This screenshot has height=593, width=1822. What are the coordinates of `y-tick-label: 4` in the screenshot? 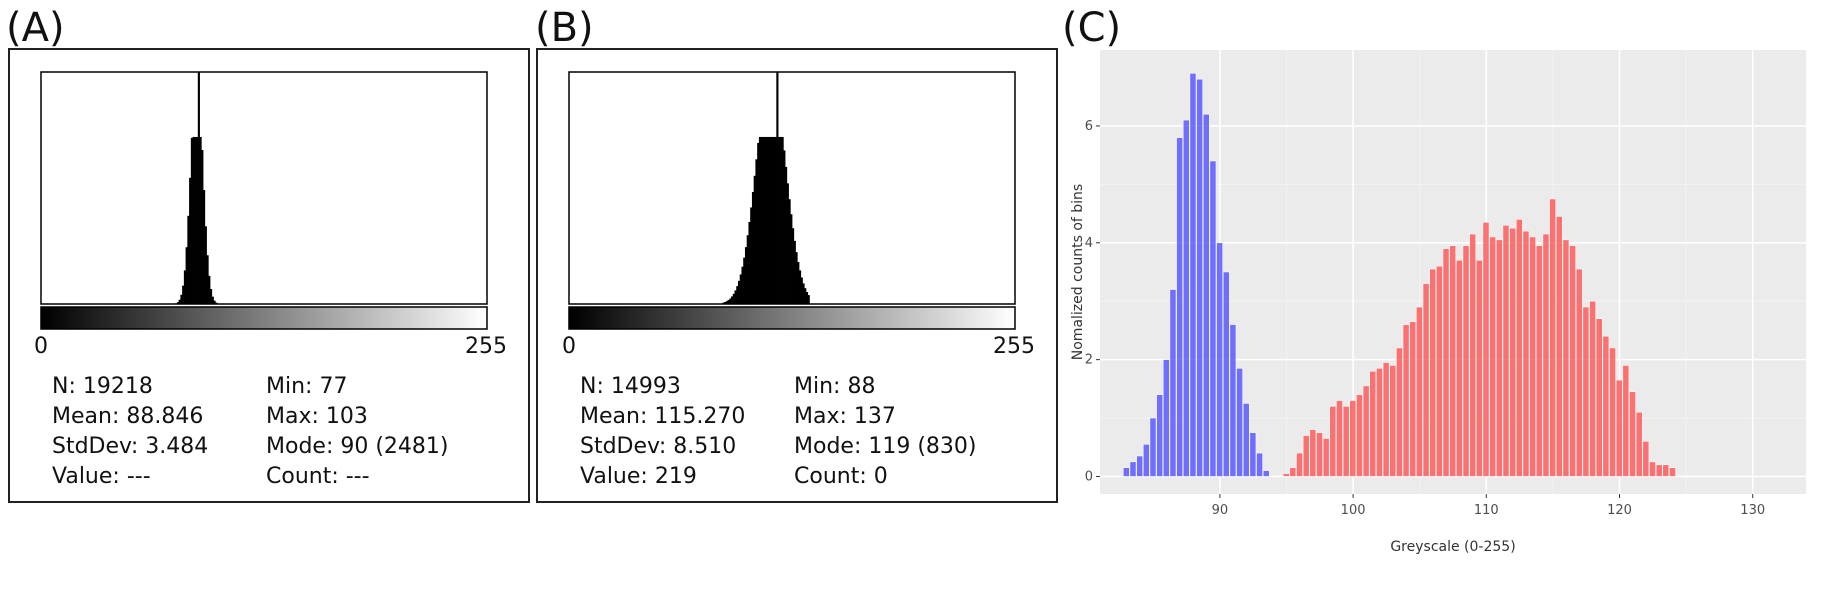 It's located at (1089, 243).